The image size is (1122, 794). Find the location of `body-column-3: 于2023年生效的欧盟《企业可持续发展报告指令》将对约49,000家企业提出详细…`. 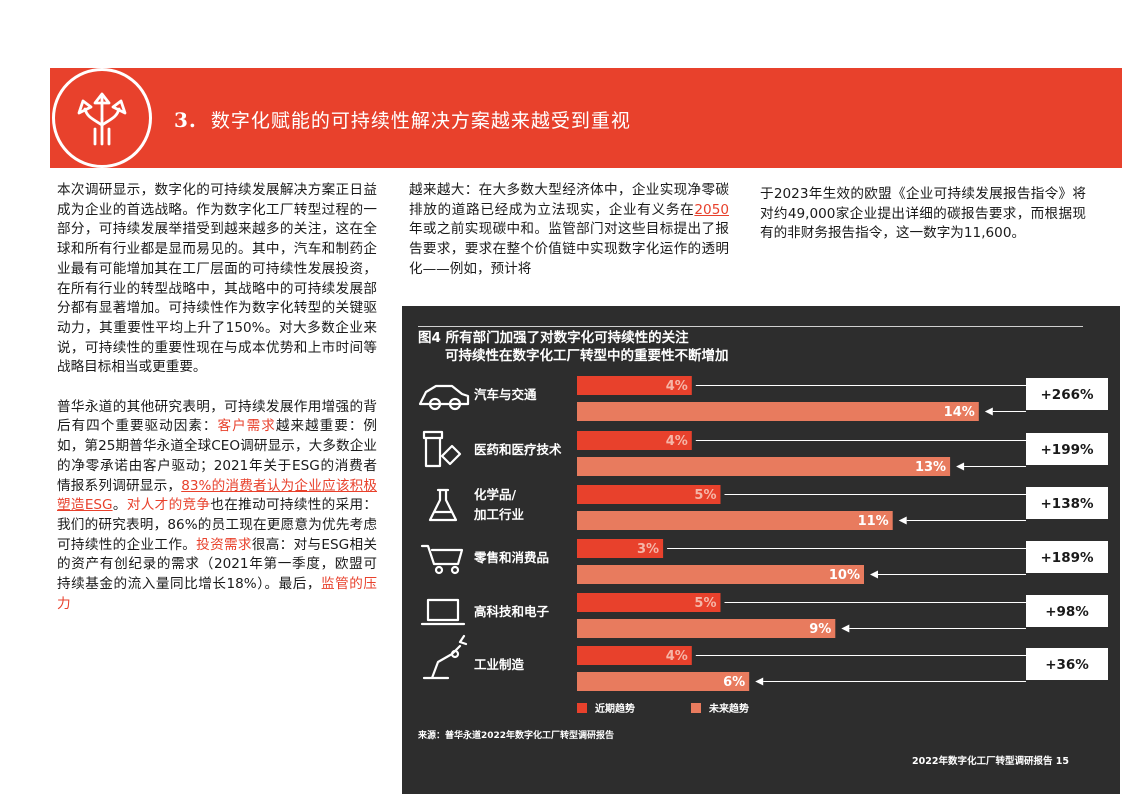

body-column-3: 于2023年生效的欧盟《企业可持续发展报告指令》将对约49,000家企业提出详细… is located at coordinates (923, 214).